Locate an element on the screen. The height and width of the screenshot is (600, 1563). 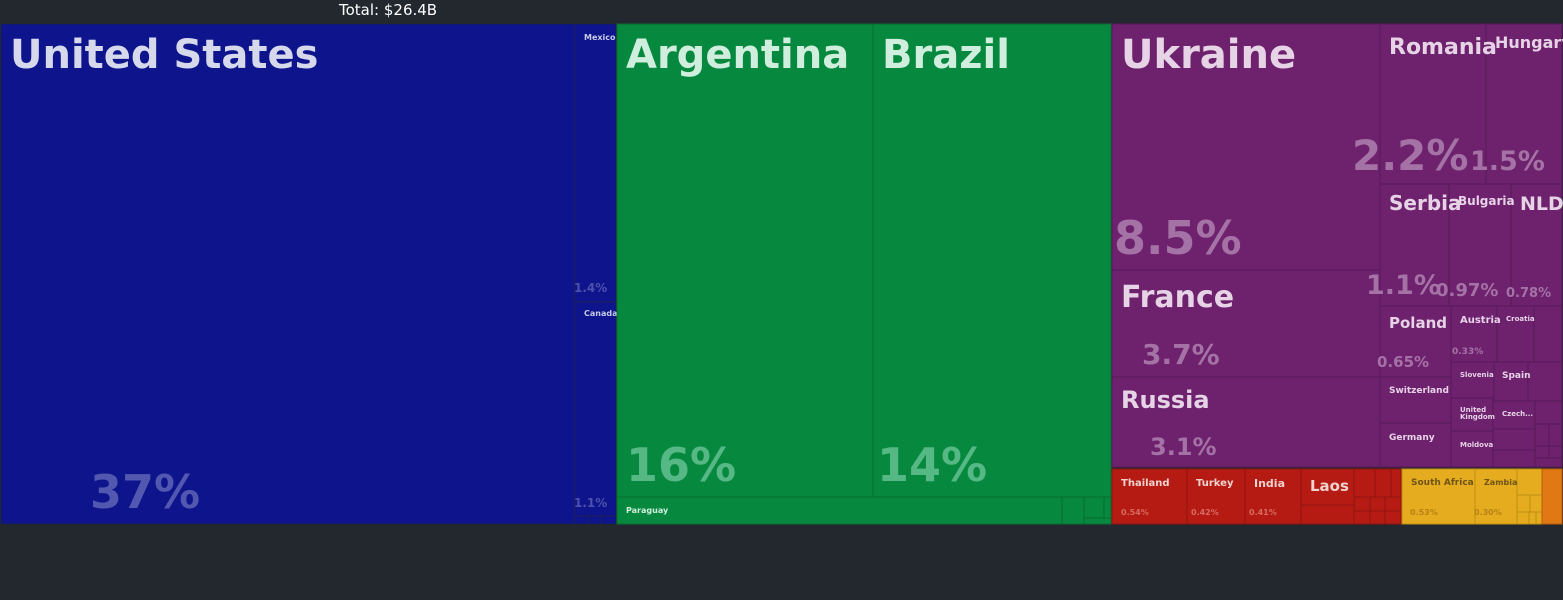
tile-paraguay is located at coordinates (839, 510).